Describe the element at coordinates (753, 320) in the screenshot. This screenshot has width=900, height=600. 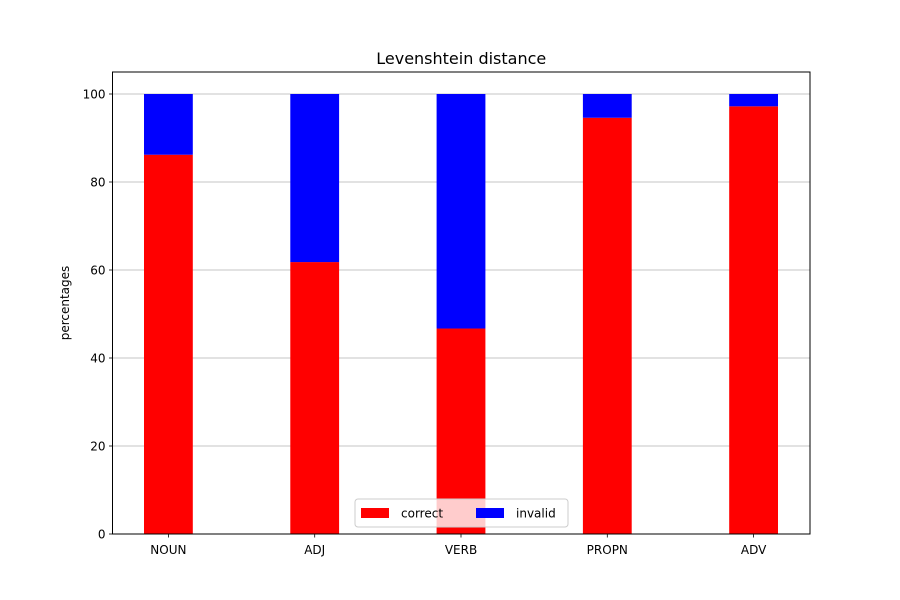
I see `bar-correct-adv` at that location.